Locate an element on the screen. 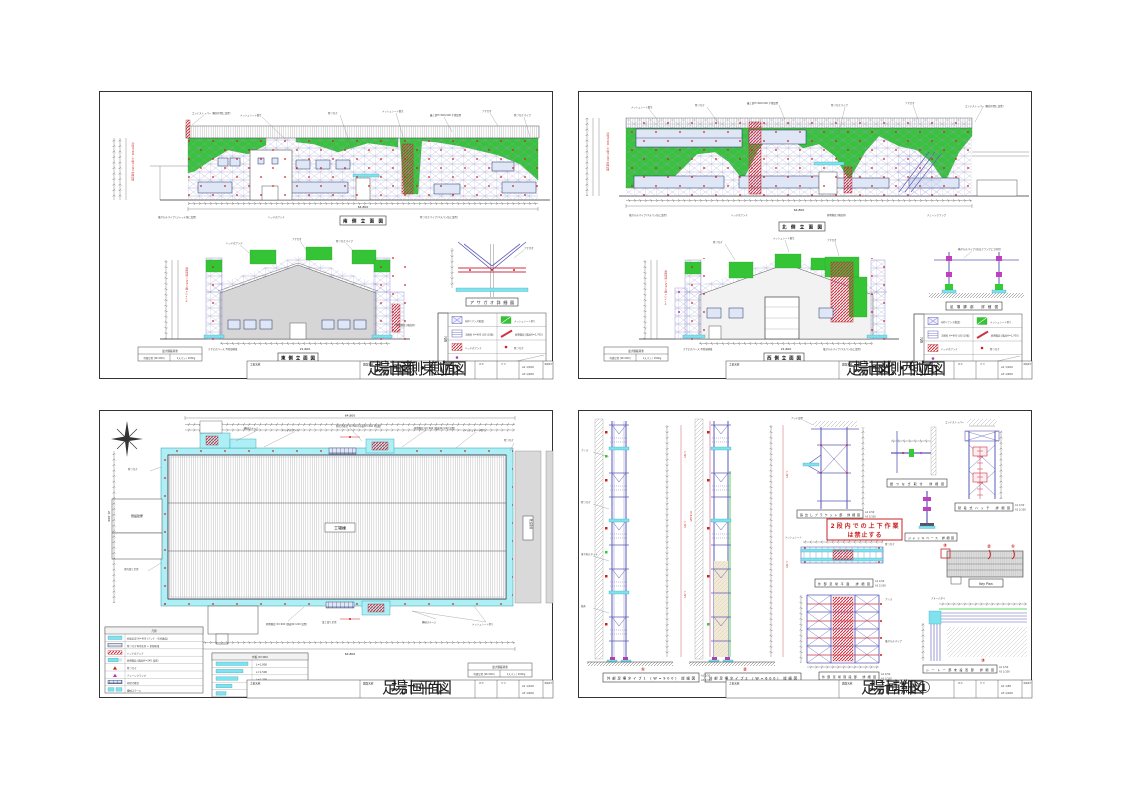  annotation: エンドストッパー is located at coordinates (955, 422).